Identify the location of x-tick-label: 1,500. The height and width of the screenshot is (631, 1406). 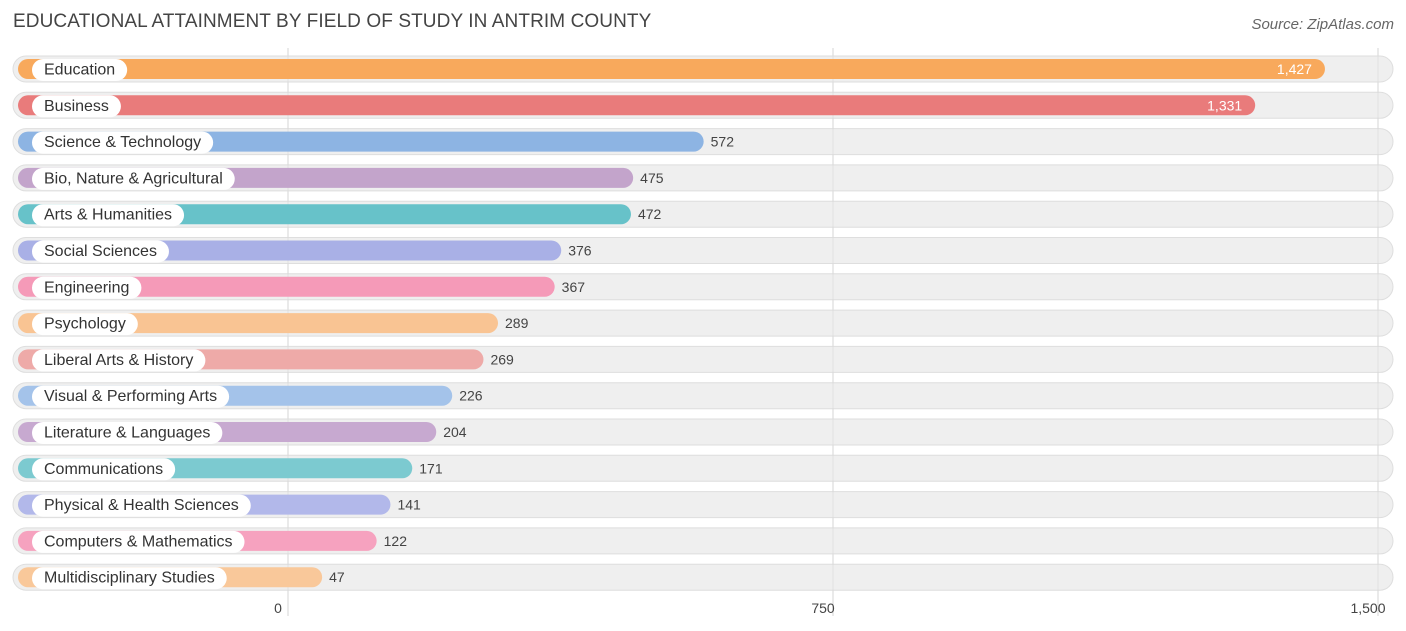
(1367, 608).